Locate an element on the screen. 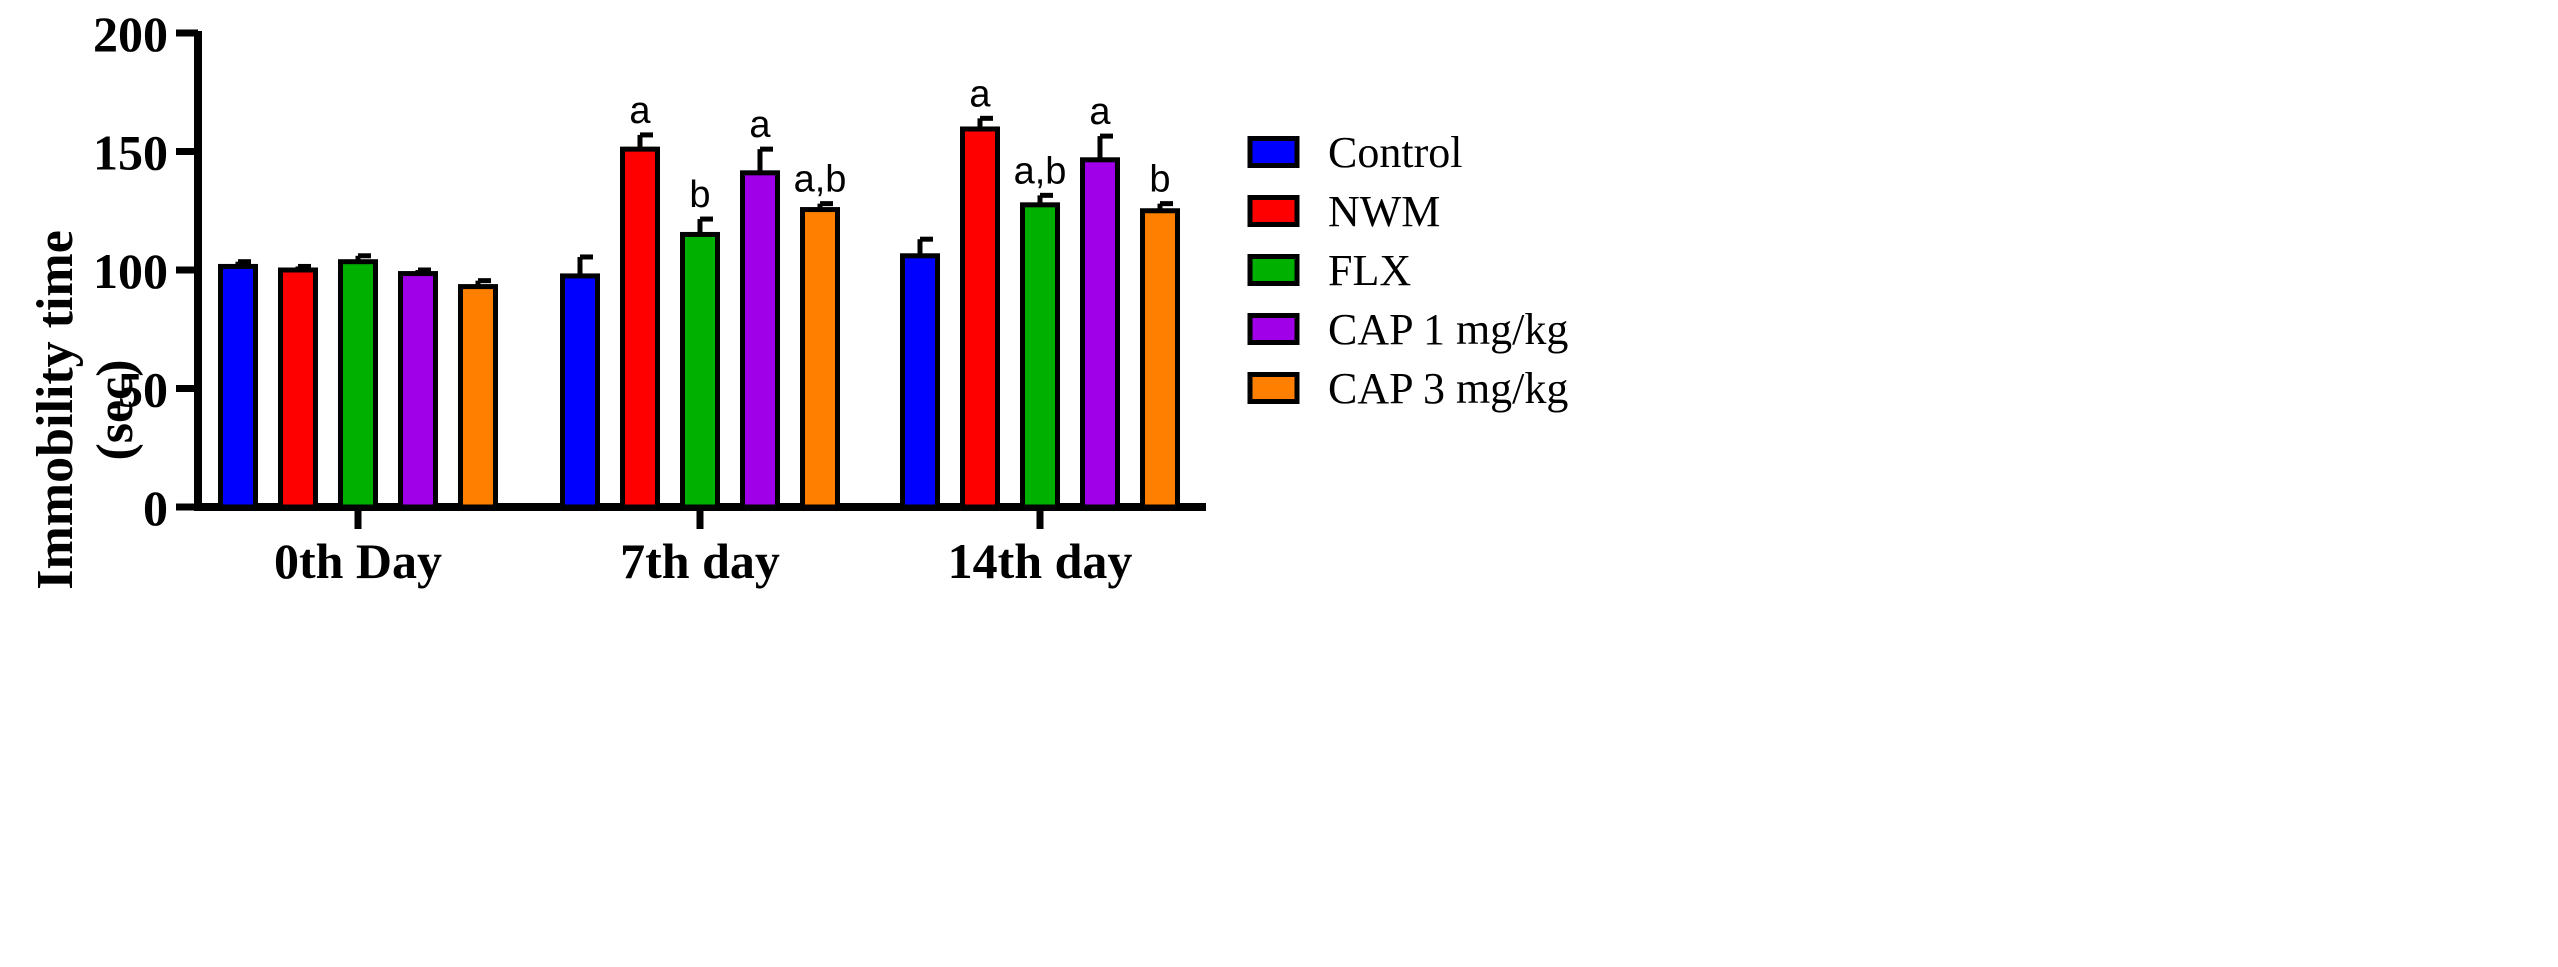 Image resolution: width=2558 pixels, height=967 pixels. legend: Control NWM FLX CAP 1 mg/kg CAP 3 mg/kg is located at coordinates (1407, 270).